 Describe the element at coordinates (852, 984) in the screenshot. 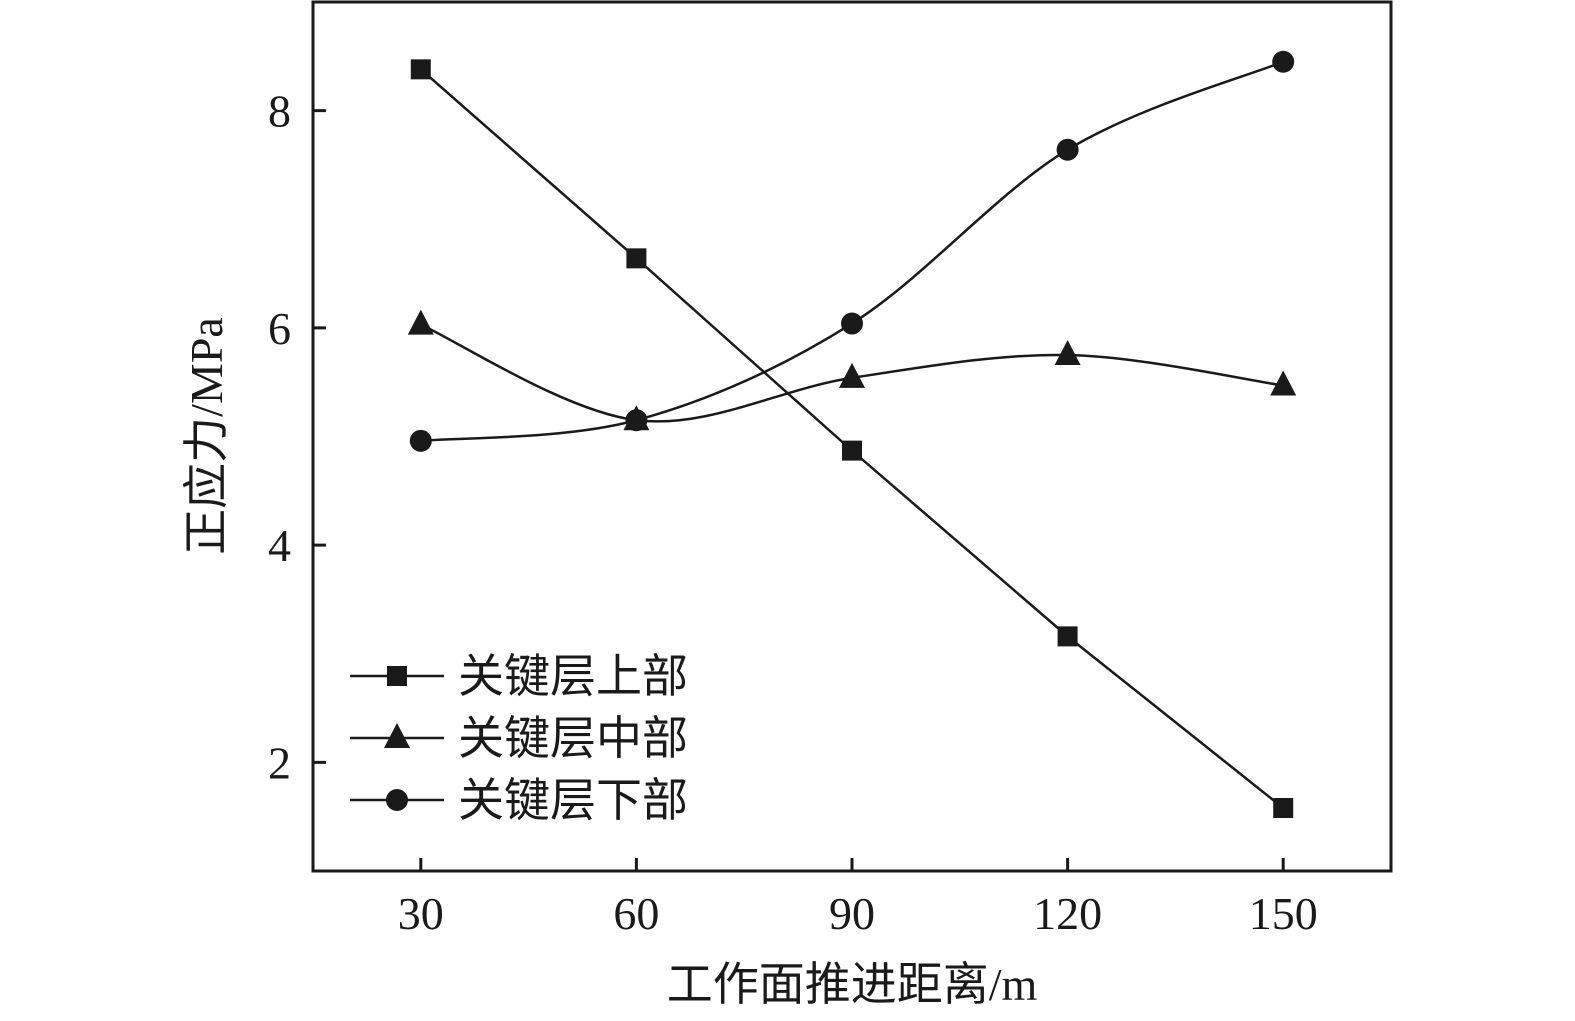

I see `x-axis-title: 工作面推进距离/m` at that location.